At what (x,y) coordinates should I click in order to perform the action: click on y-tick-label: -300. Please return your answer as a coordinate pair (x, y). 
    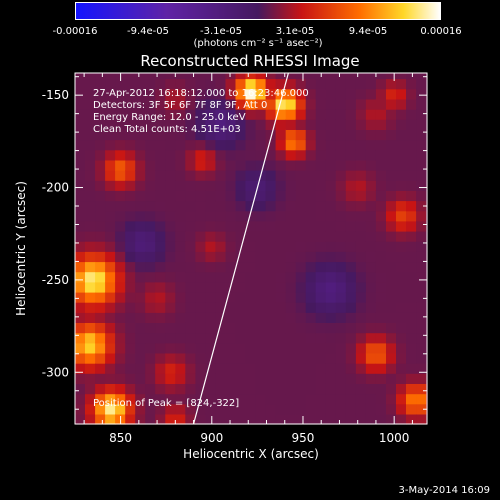
    Looking at the image, I should click on (55, 372).